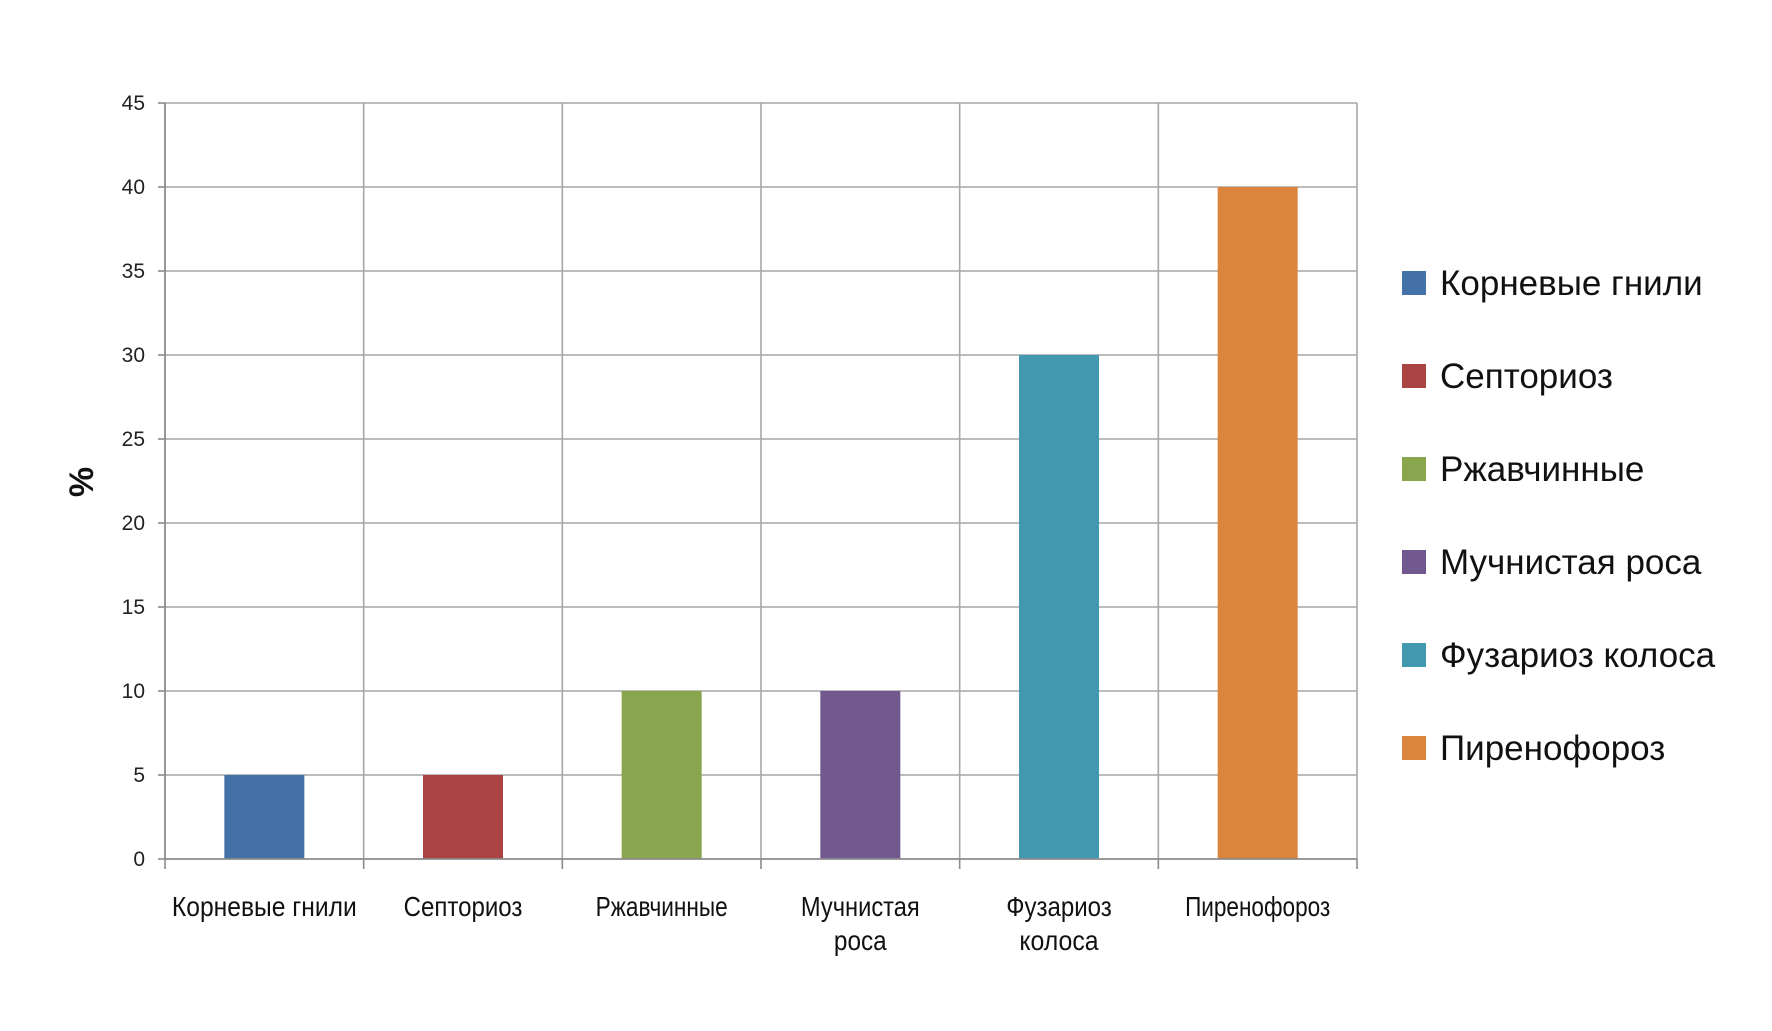 Image resolution: width=1772 pixels, height=1031 pixels. I want to click on x-tick-label: Септориоз, so click(463, 906).